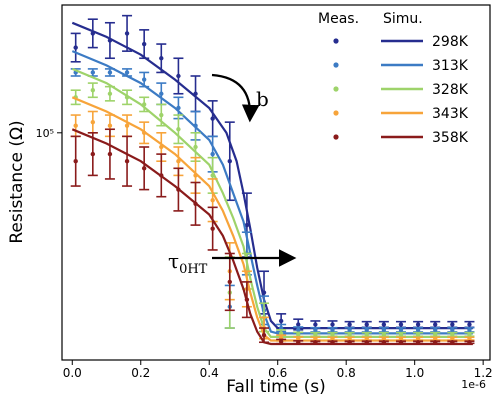  I want to click on legend-label: 298K, so click(450, 42).